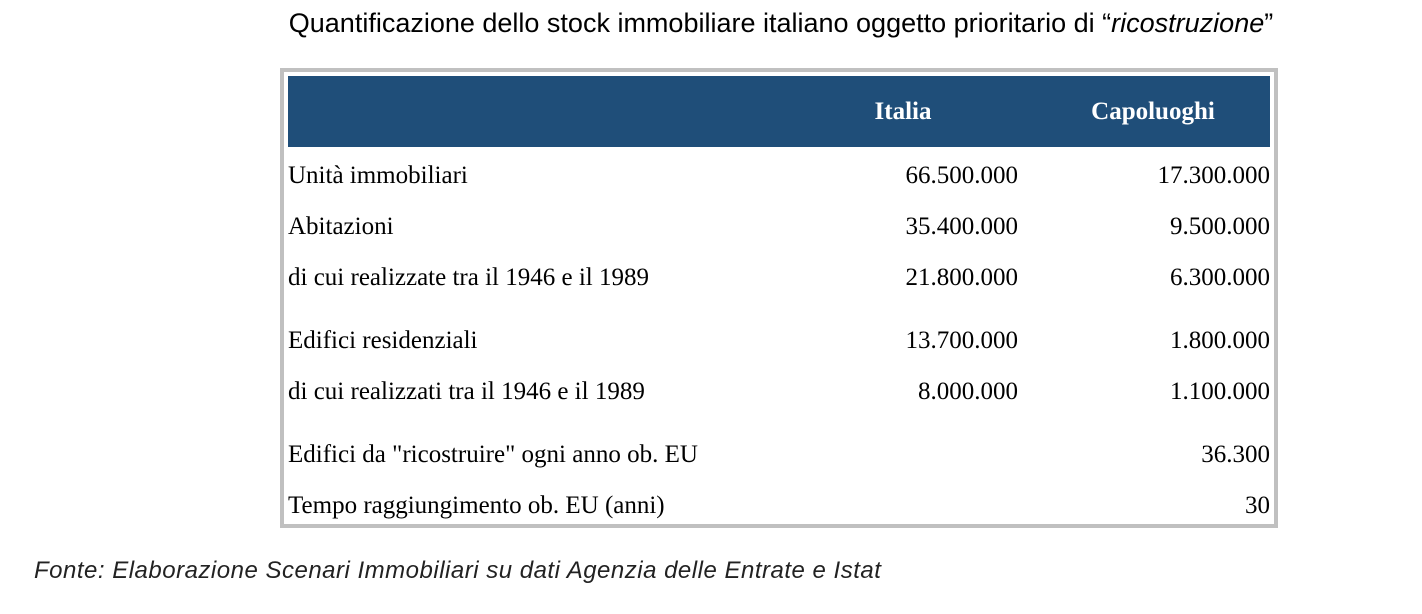  Describe the element at coordinates (962, 340) in the screenshot. I see `cell-italia: 13.700.000` at that location.